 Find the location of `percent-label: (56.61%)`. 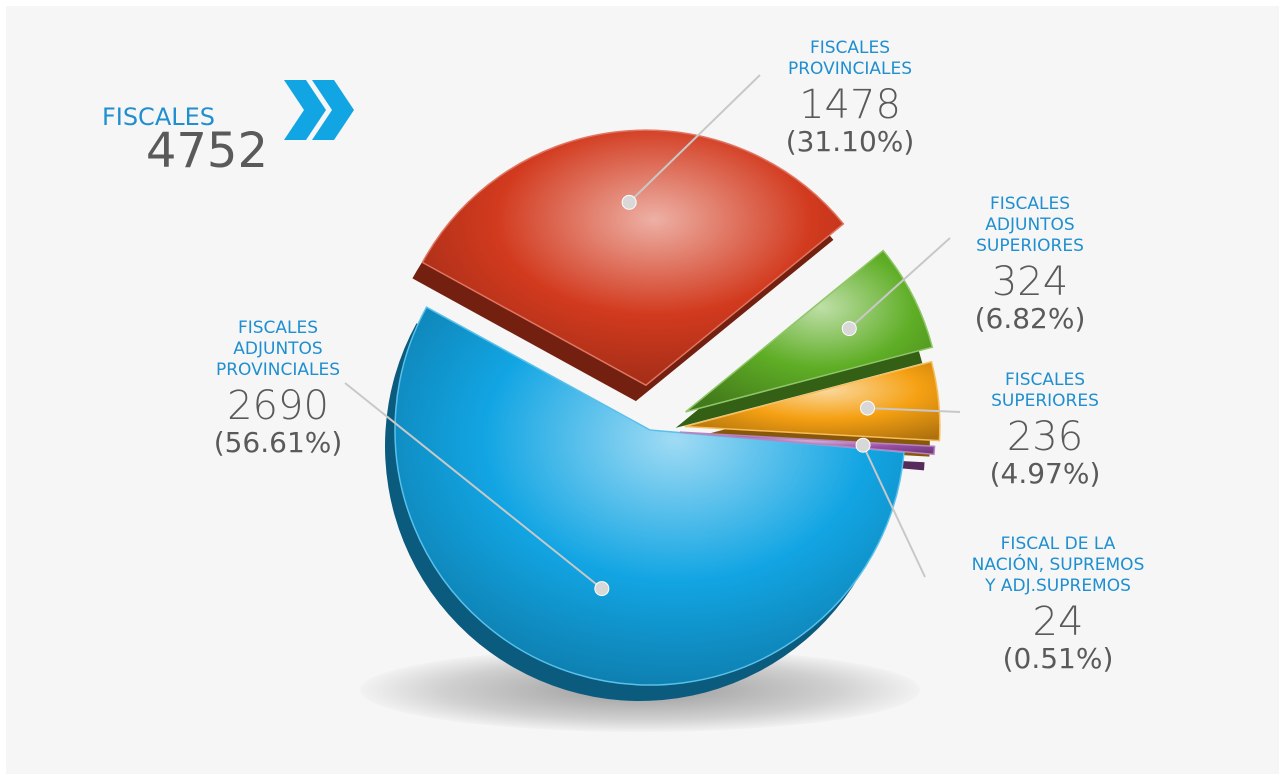

percent-label: (56.61%) is located at coordinates (278, 442).